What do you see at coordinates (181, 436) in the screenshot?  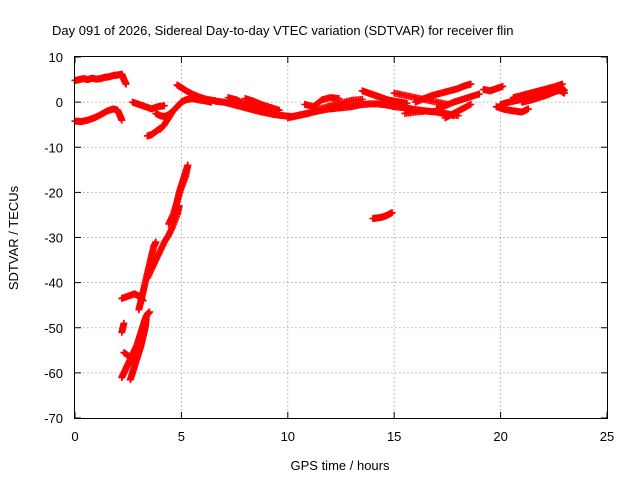 I see `x-tick-label: 5` at bounding box center [181, 436].